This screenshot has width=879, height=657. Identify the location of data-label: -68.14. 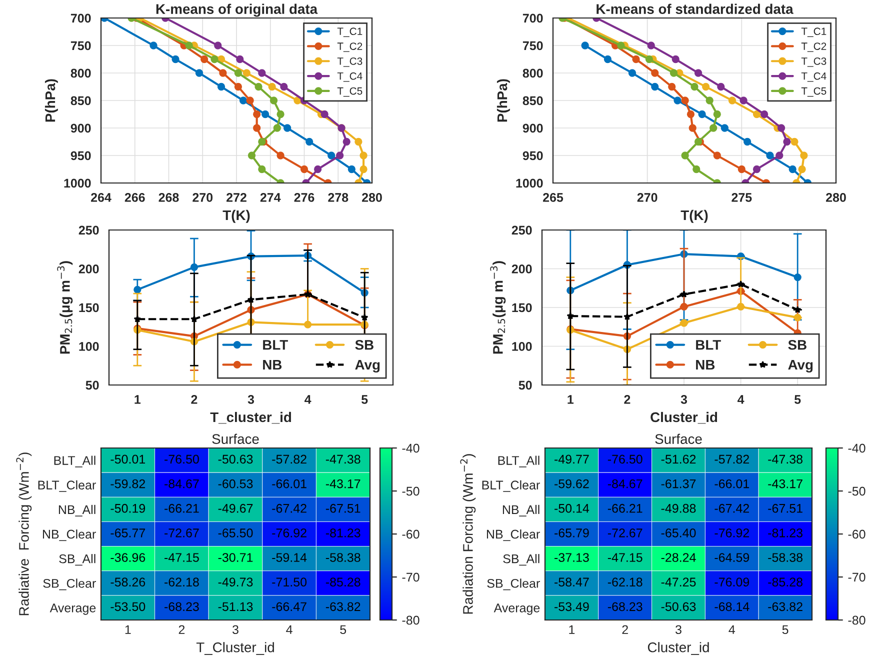
(732, 607).